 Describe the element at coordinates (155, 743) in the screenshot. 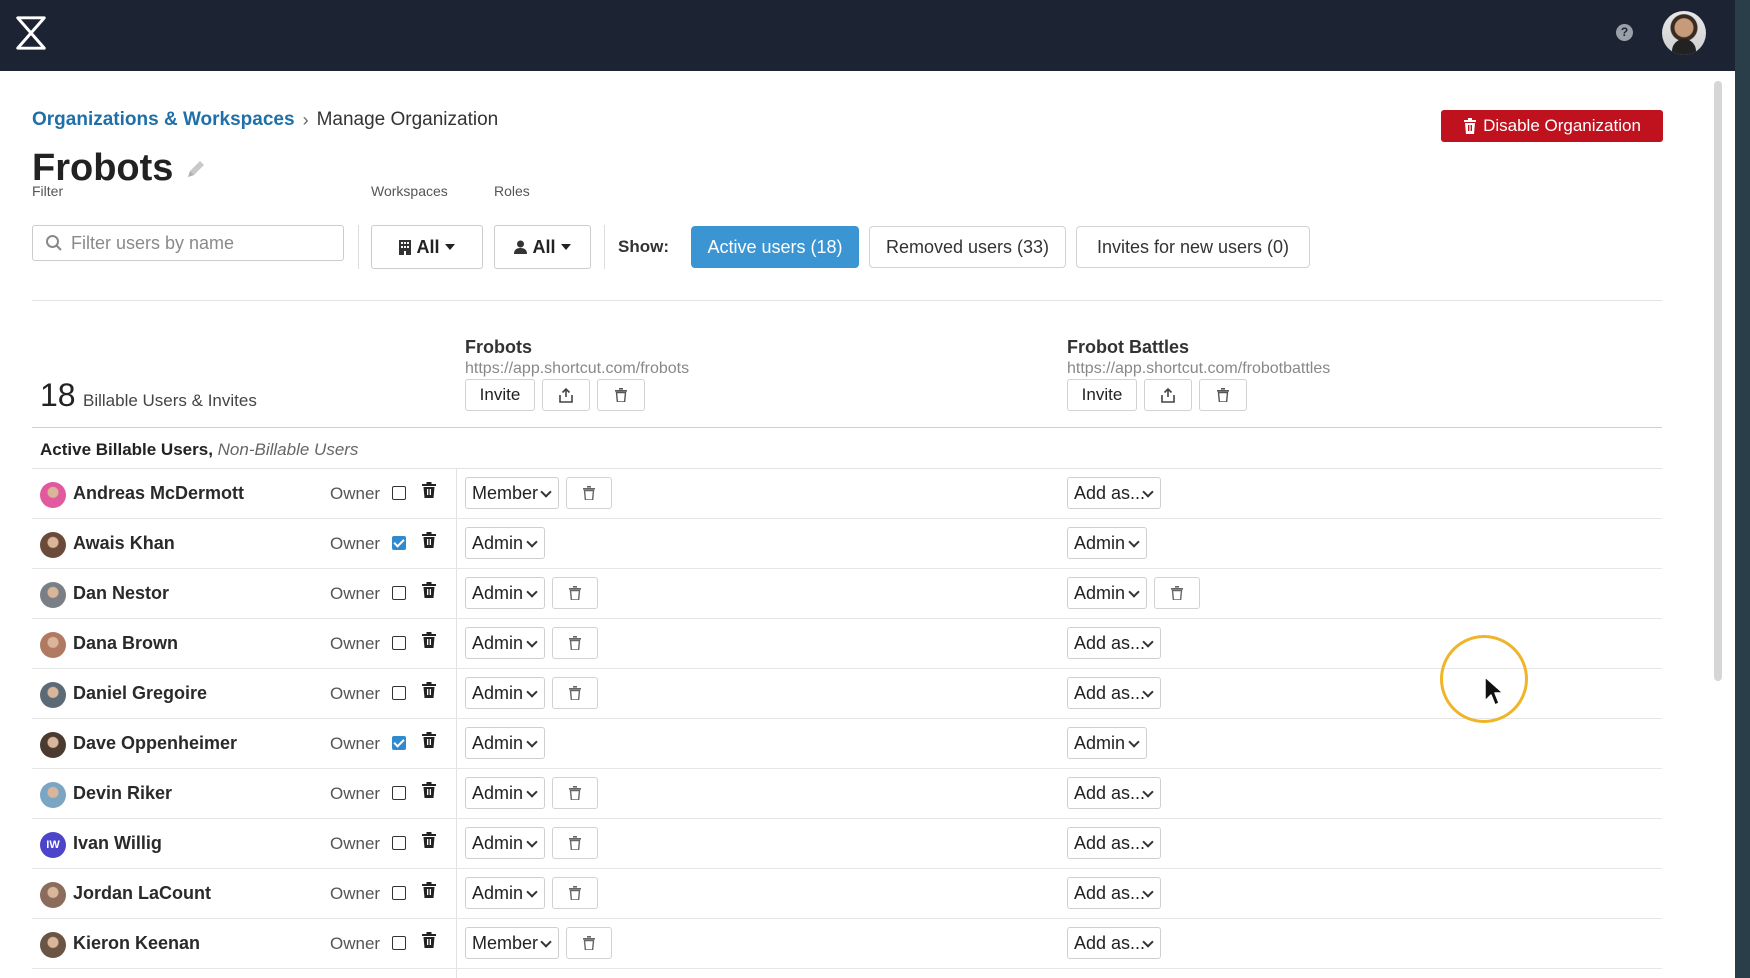

I see `user-name: Dave Oppenheimer` at that location.